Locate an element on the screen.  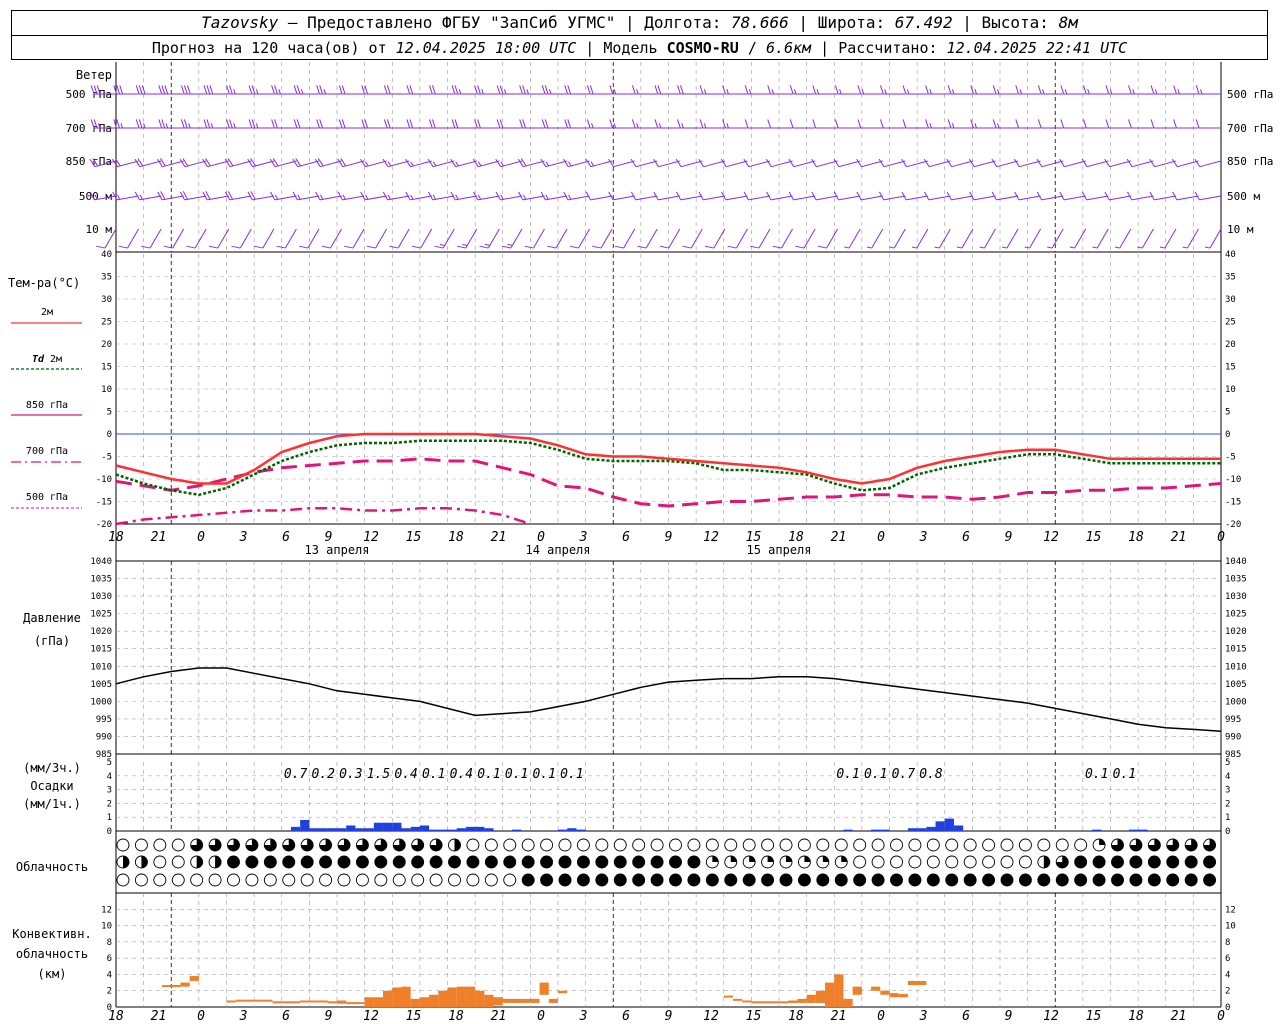
prec-total-label: 0.3 is located at coordinates (350, 774).